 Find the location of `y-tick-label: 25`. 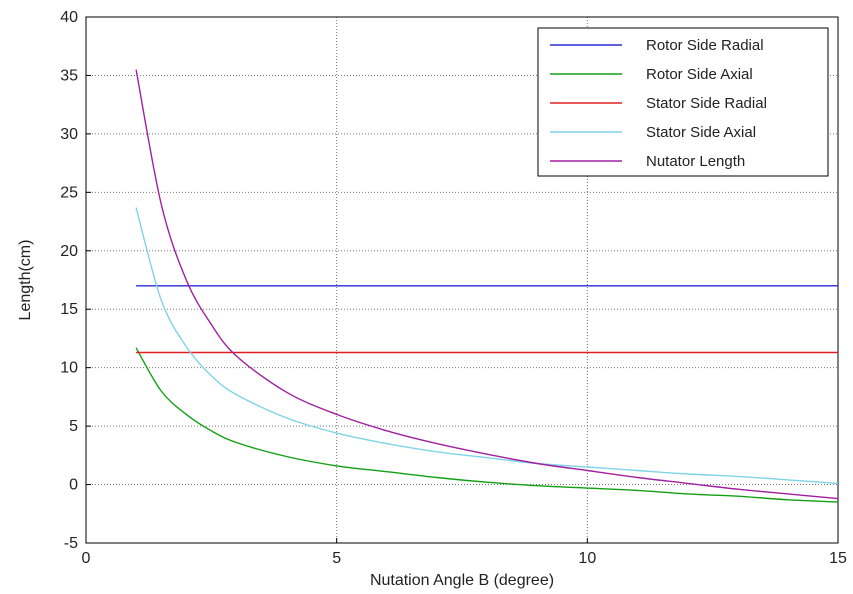

y-tick-label: 25 is located at coordinates (69, 192).